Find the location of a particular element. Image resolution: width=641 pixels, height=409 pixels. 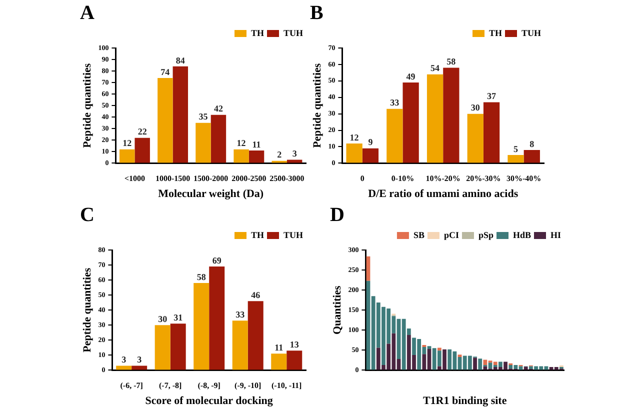

x-axis-title: Molecular weight (Da) is located at coordinates (211, 194).